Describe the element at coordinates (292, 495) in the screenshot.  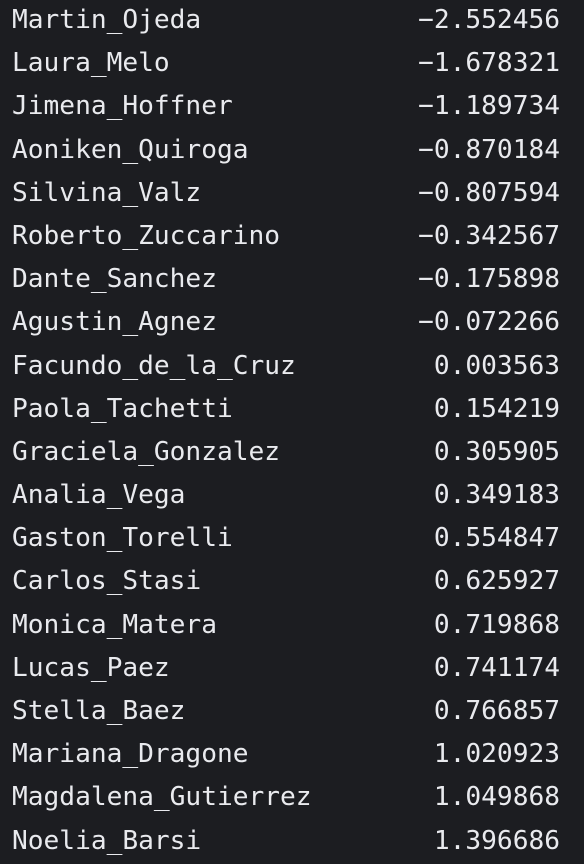
I see `output-row: Analia_Vega 0.349183` at that location.